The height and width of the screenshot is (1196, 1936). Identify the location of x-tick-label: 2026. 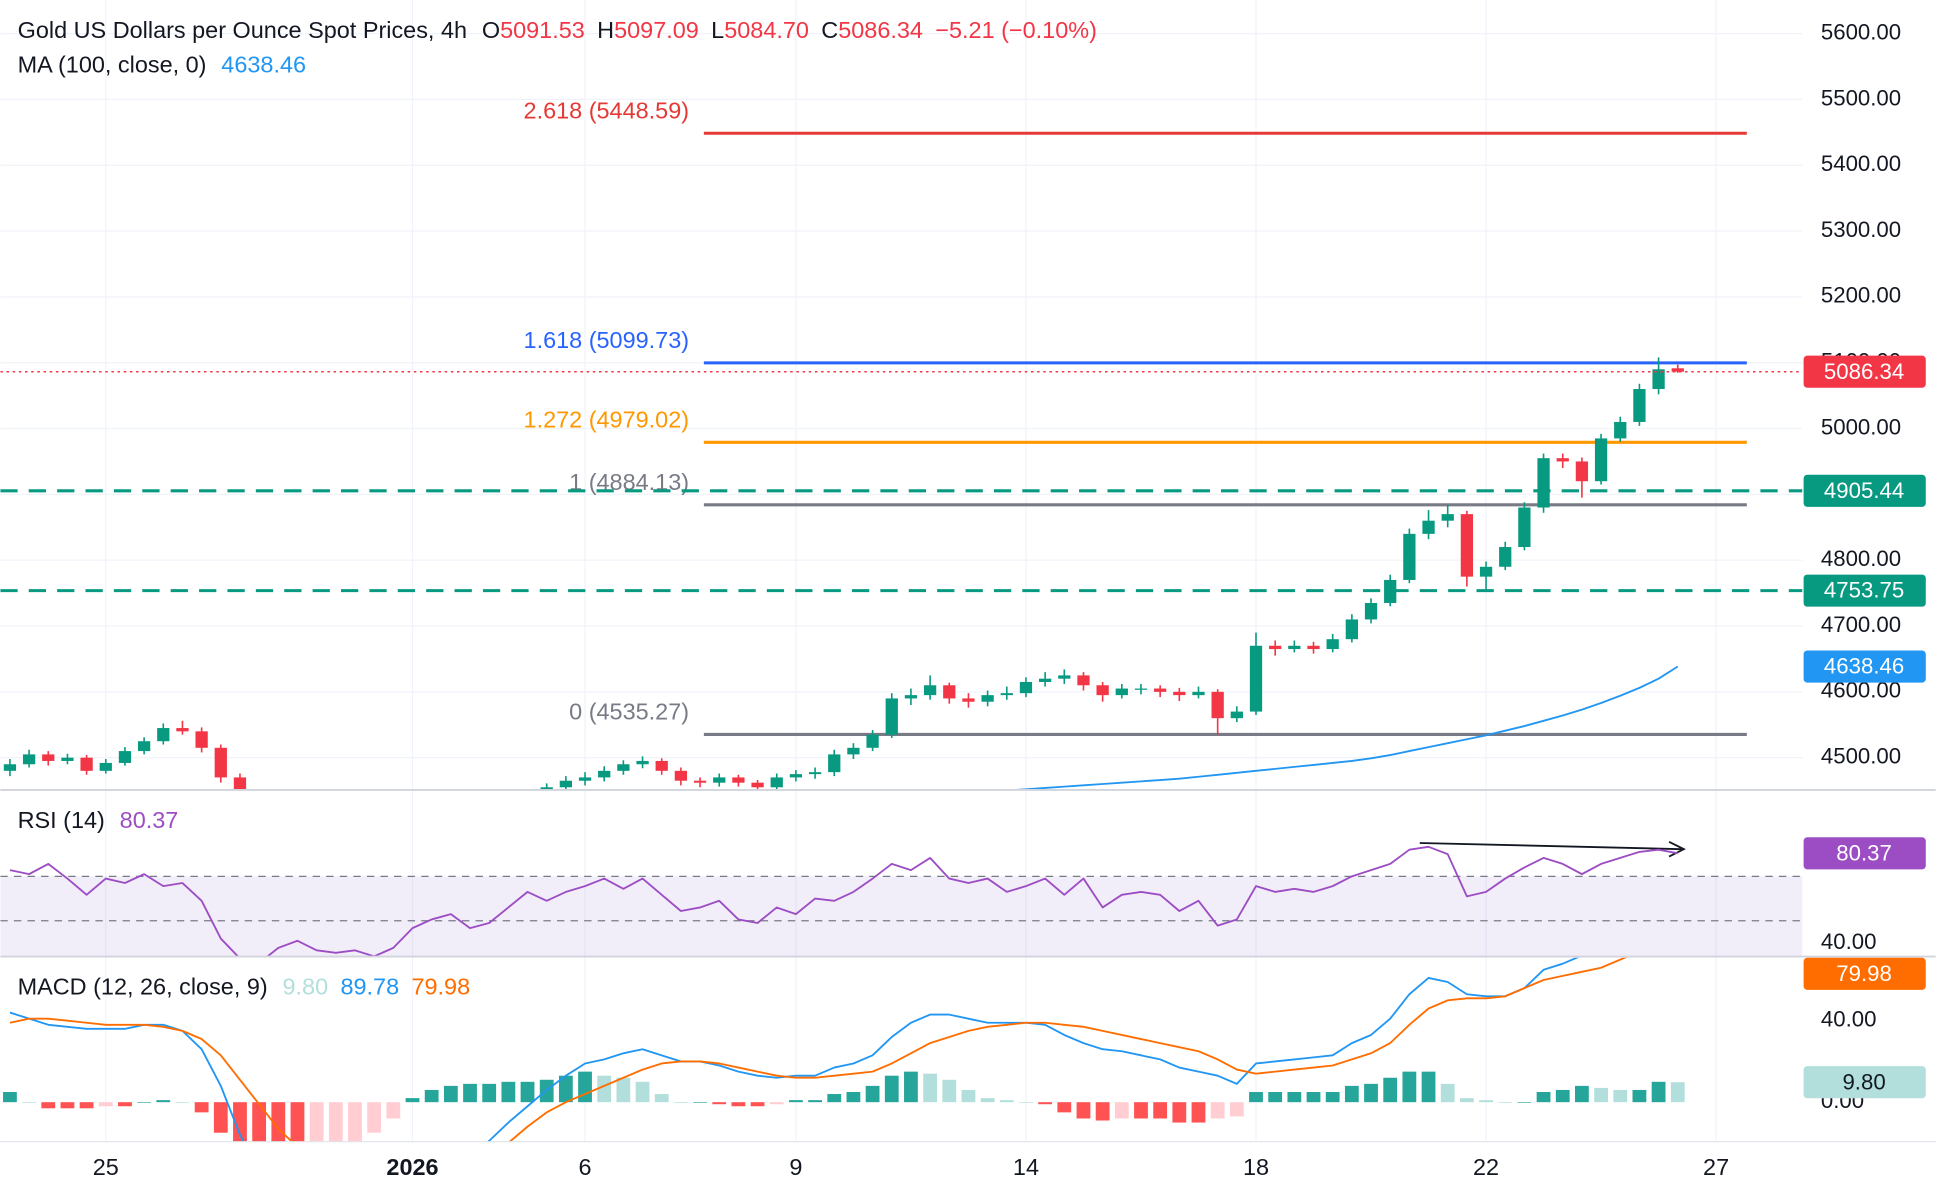
(412, 1167).